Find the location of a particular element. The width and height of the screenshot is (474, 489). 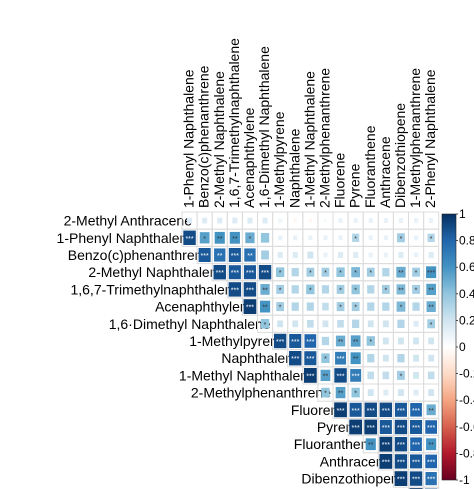

row-label: Anthracene is located at coordinates (356, 461).